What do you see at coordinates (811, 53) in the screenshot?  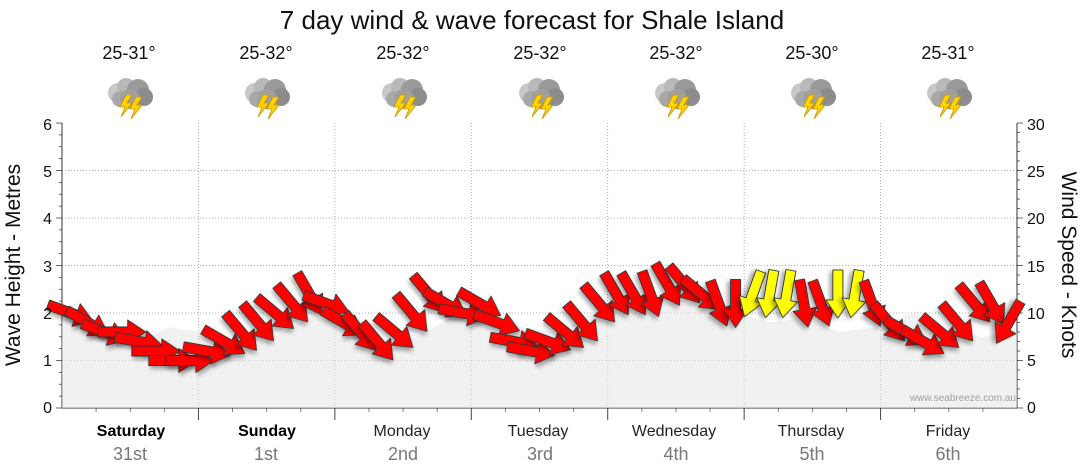 I see `temp-range-day-6: 25-30°` at bounding box center [811, 53].